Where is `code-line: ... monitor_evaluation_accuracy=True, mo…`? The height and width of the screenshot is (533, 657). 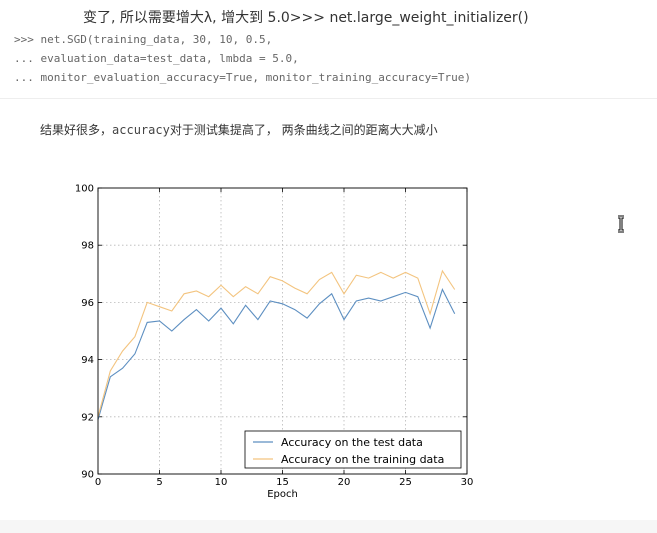
code-line: ... monitor_evaluation_accuracy=True, mo… is located at coordinates (242, 77).